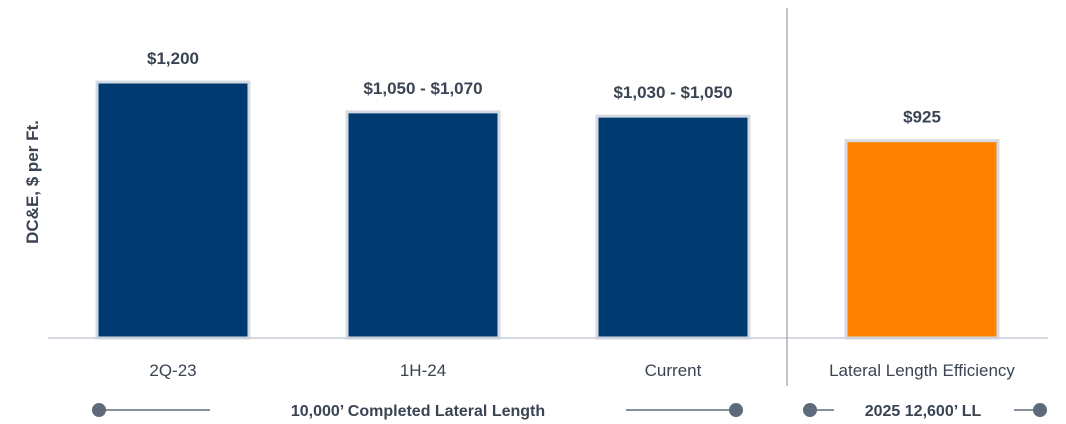 The image size is (1066, 424). Describe the element at coordinates (423, 370) in the screenshot. I see `x-tick-label-1: 1H-24` at that location.